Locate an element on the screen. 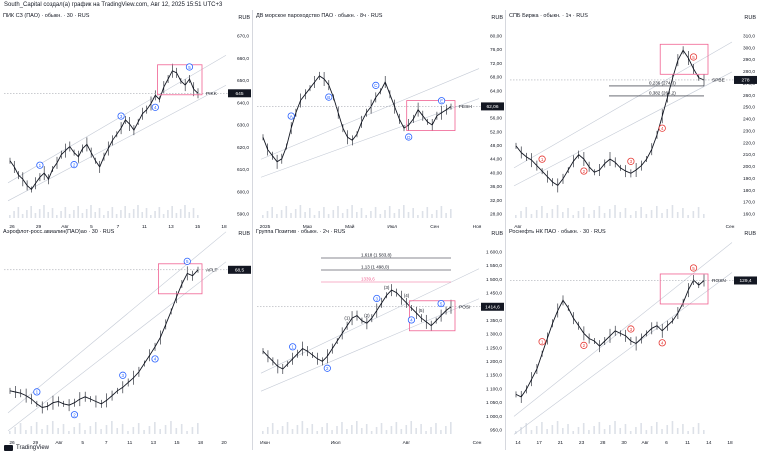  chart-title: Роснефть НК ПАО · обыкн. · 30 · RUS is located at coordinates (557, 232).